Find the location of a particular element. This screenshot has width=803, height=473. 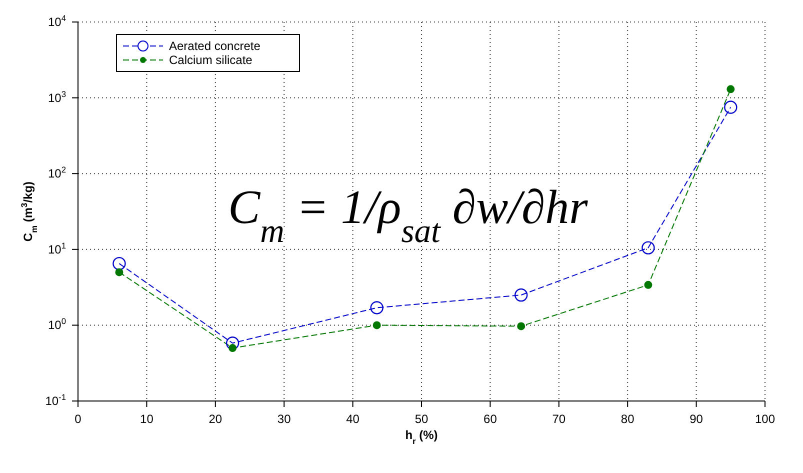

x-tick-label: 70 is located at coordinates (559, 419).